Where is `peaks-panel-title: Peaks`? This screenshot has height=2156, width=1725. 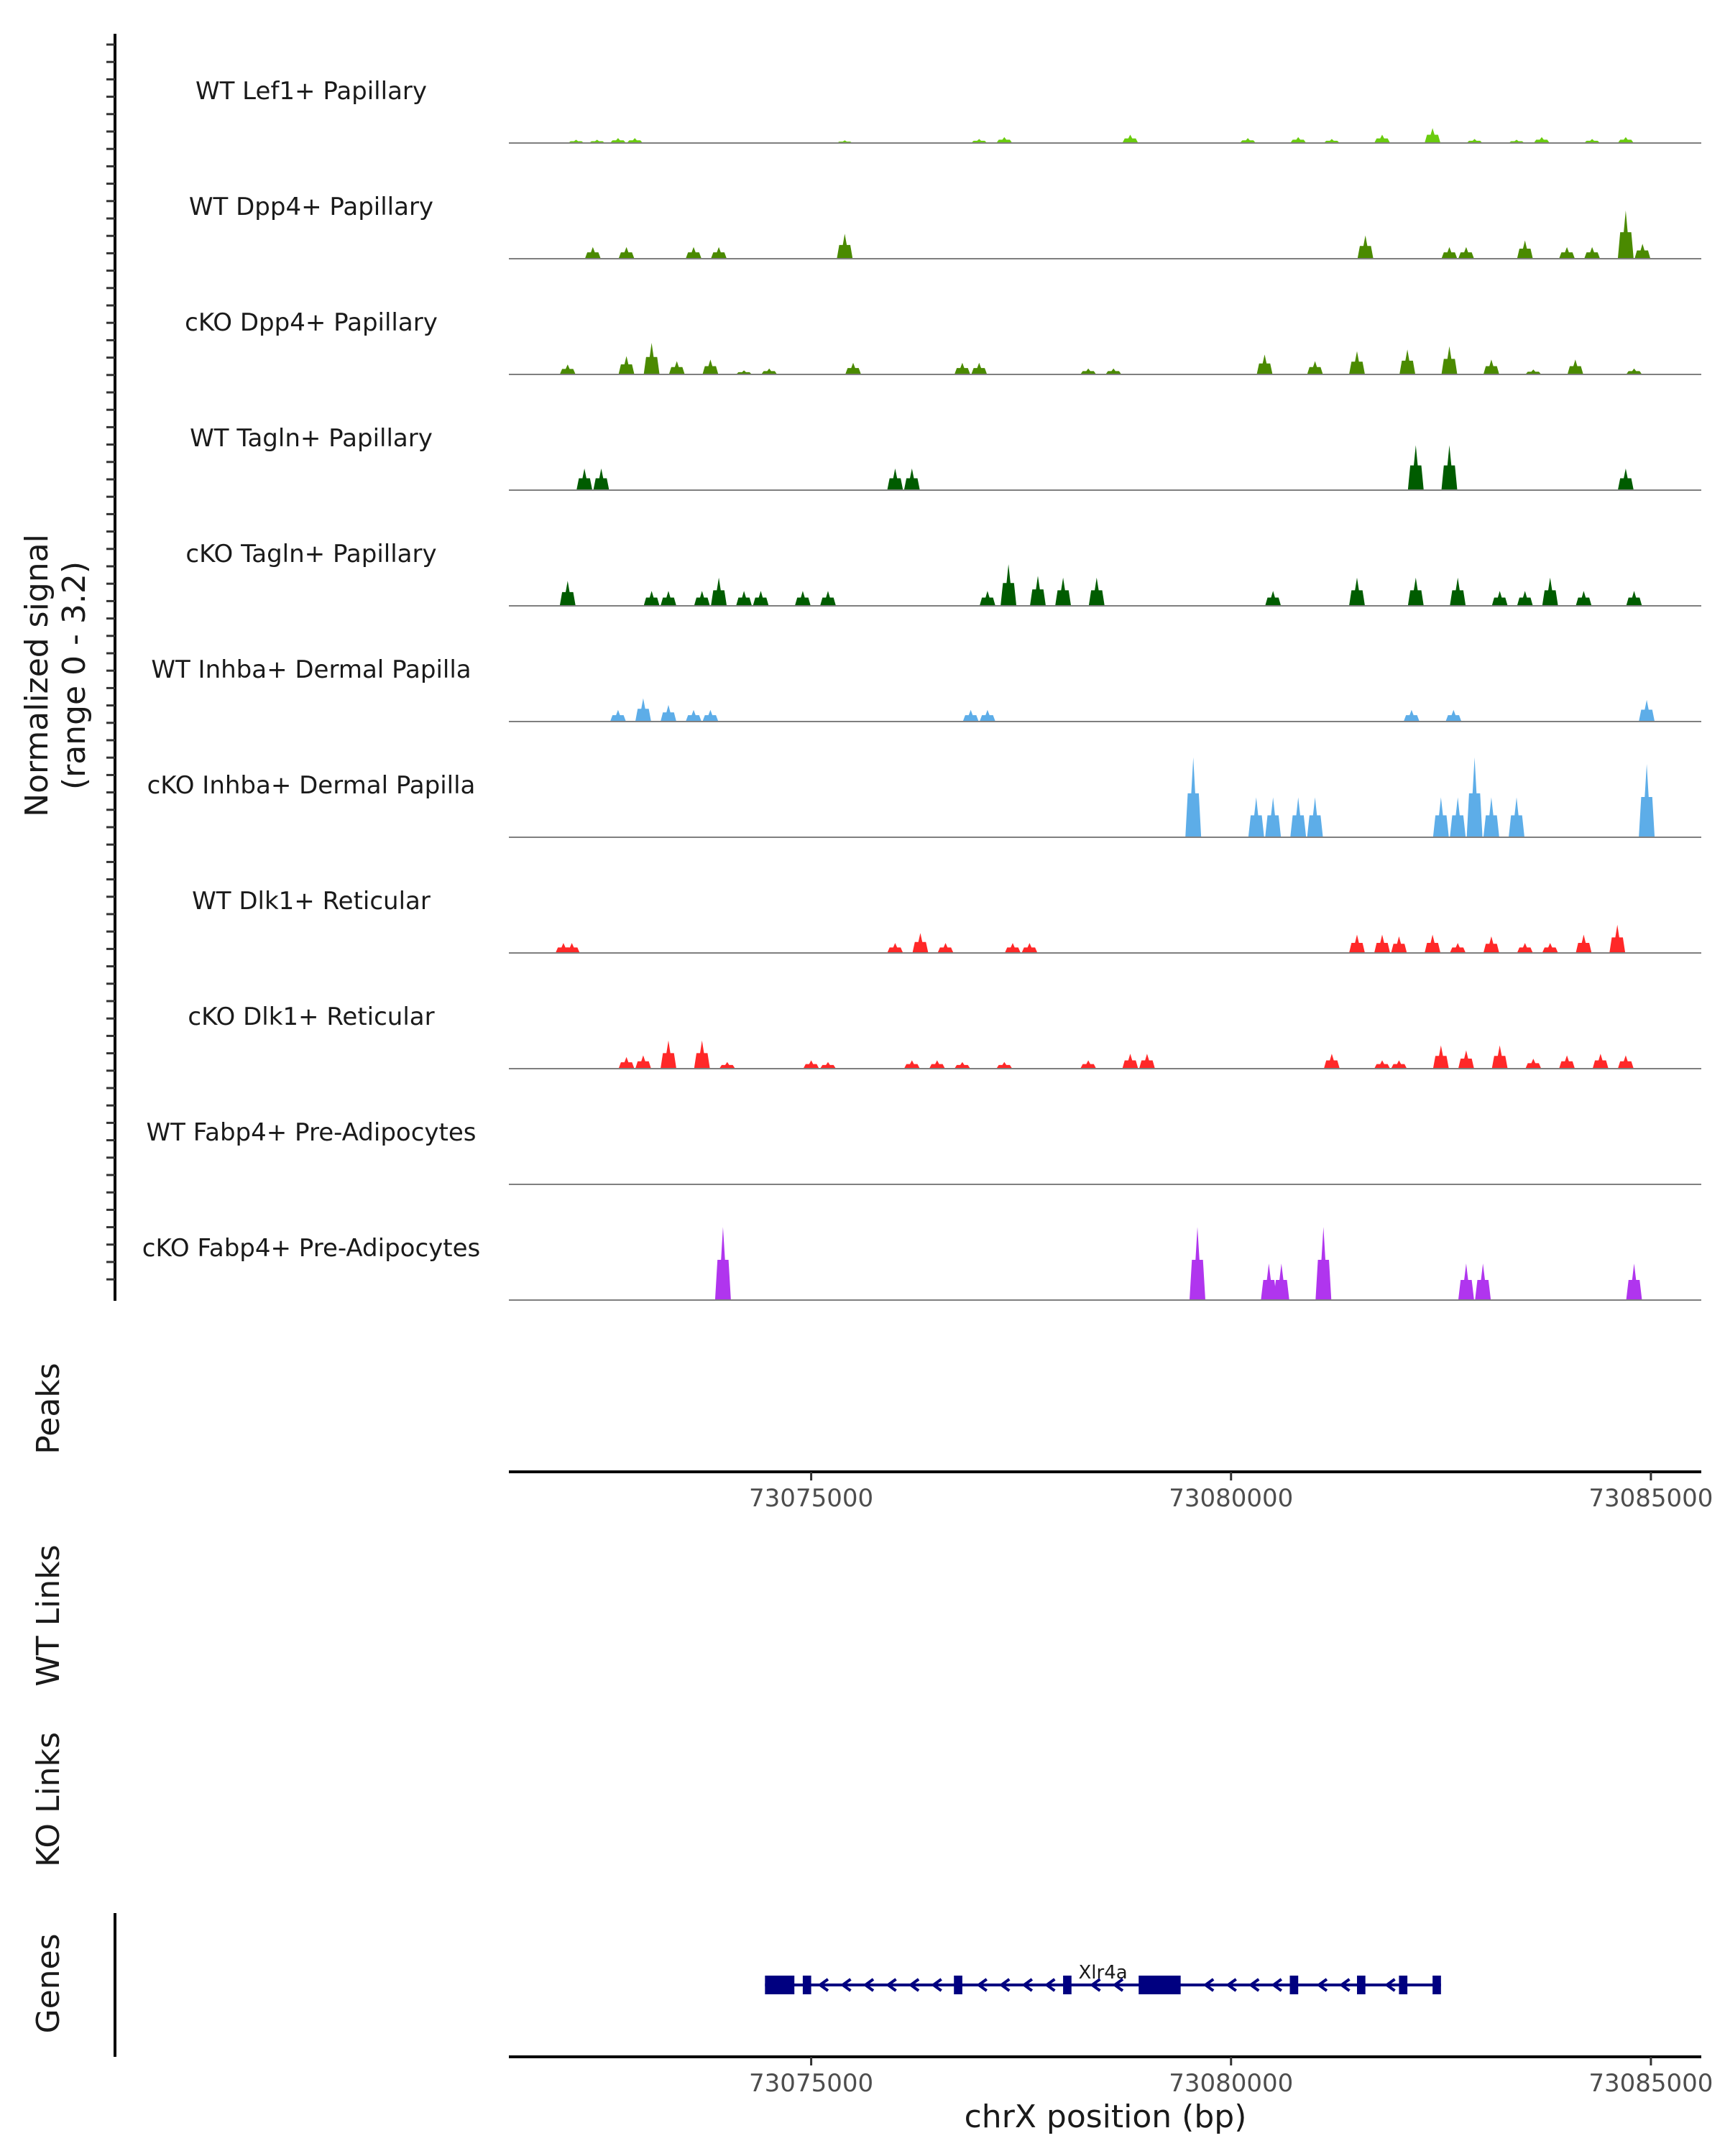 peaks-panel-title: Peaks is located at coordinates (48, 1409).